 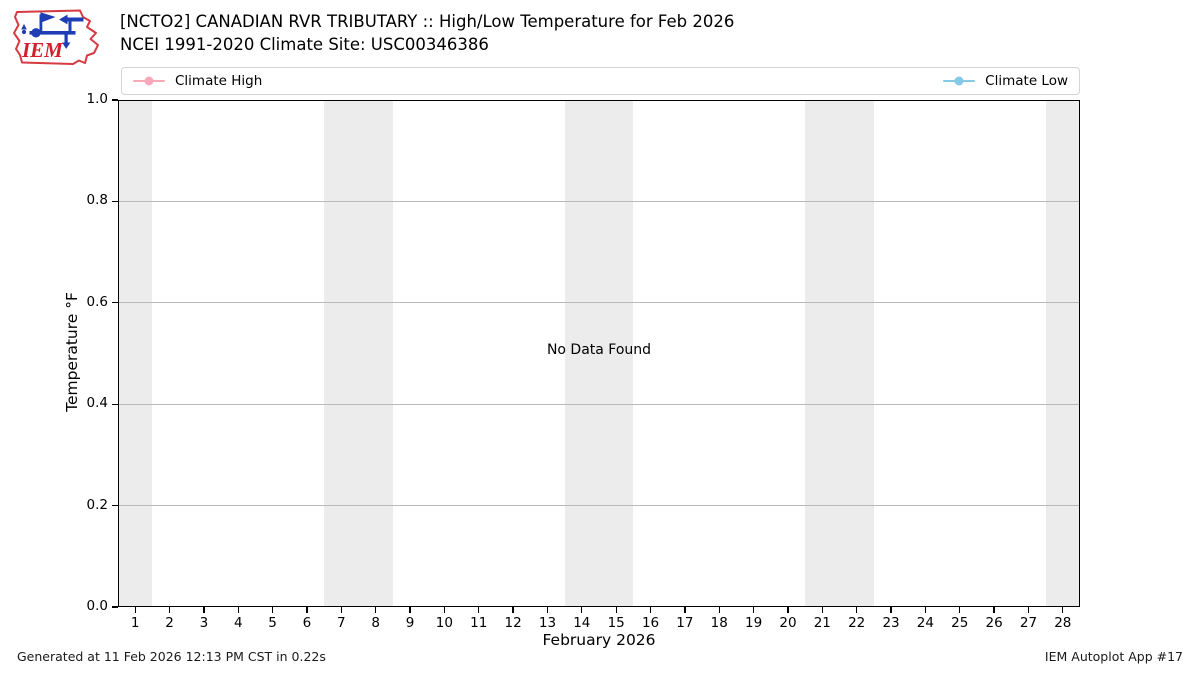 I want to click on climate-low-dot-icon, so click(x=959, y=81).